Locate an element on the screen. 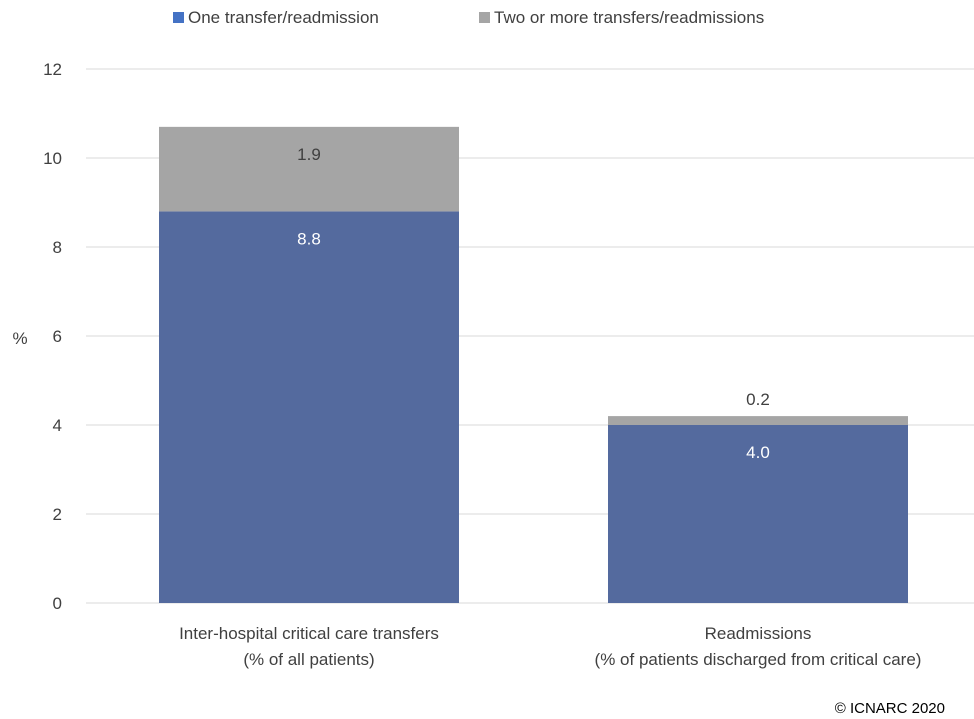 This screenshot has width=974, height=719. data-label: 0.2 is located at coordinates (758, 399).